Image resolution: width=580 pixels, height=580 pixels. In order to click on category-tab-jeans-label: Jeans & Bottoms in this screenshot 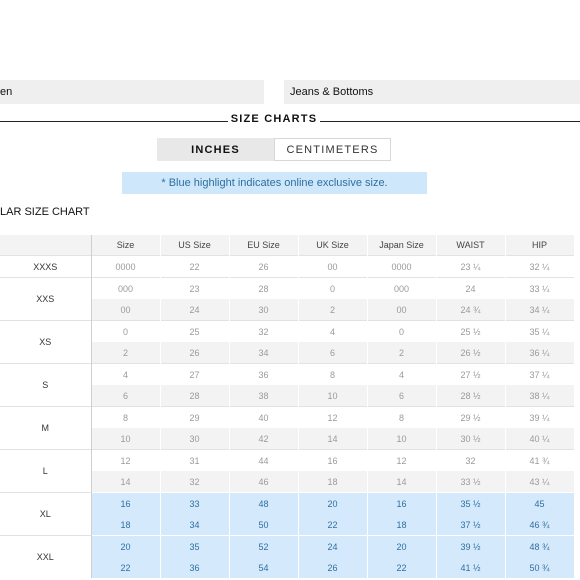, I will do `click(332, 92)`.